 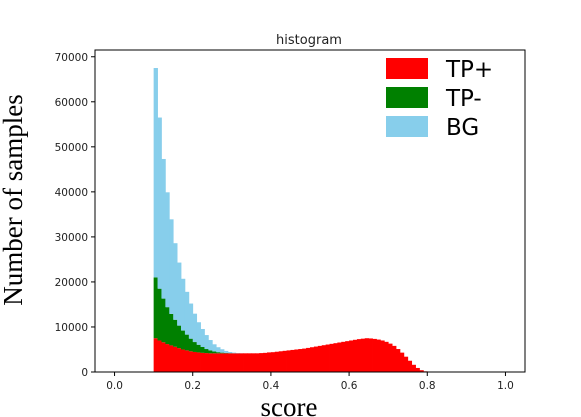 I want to click on y-tick-label: 30000, so click(x=71, y=238).